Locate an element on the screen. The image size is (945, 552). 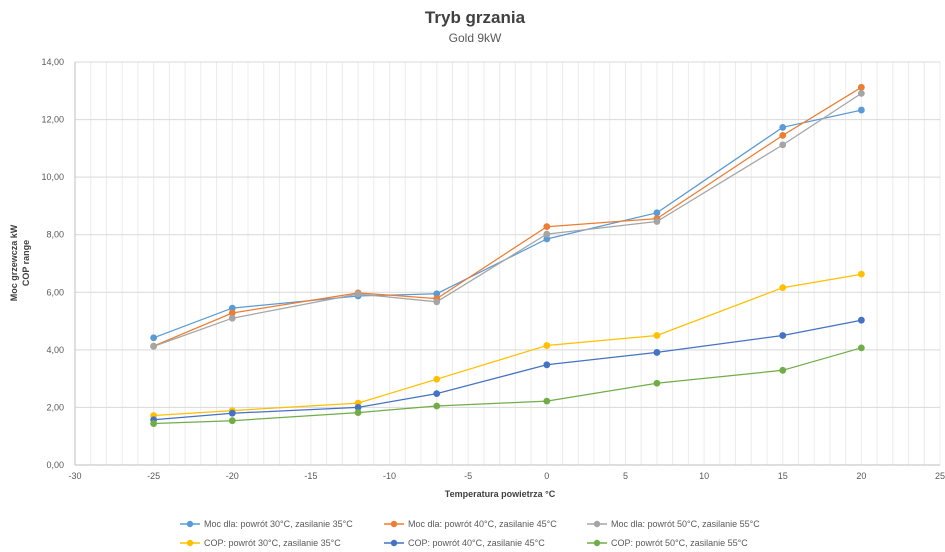
legend-label: COP: powrót 30°C, zasilanie 35°C is located at coordinates (272, 543).